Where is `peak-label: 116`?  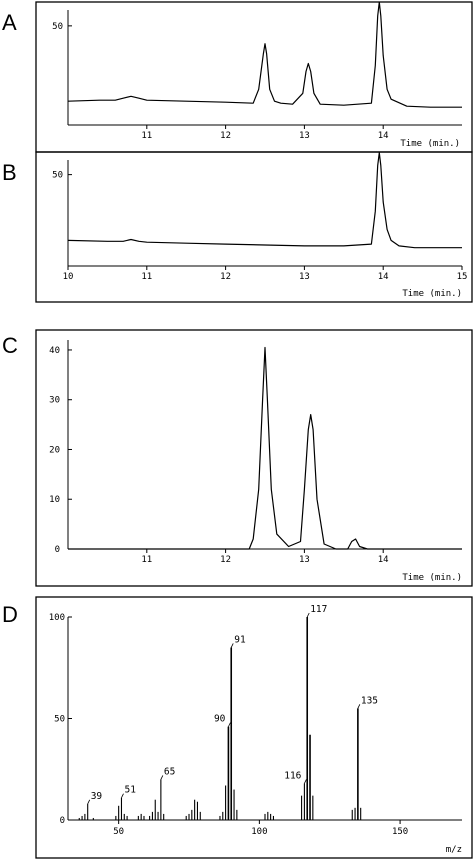
peak-label: 116 is located at coordinates (292, 775).